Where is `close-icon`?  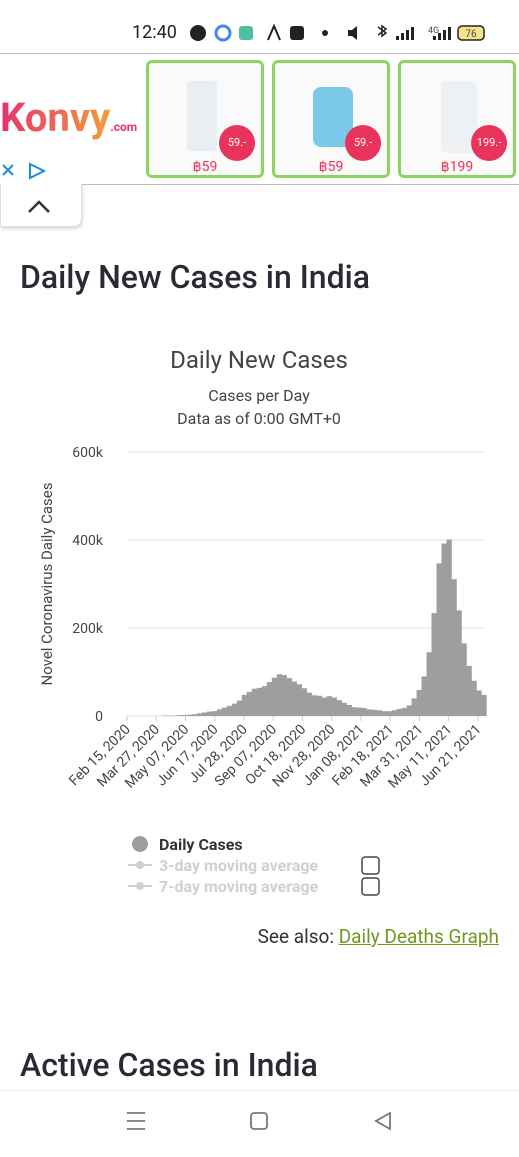
close-icon is located at coordinates (8, 170).